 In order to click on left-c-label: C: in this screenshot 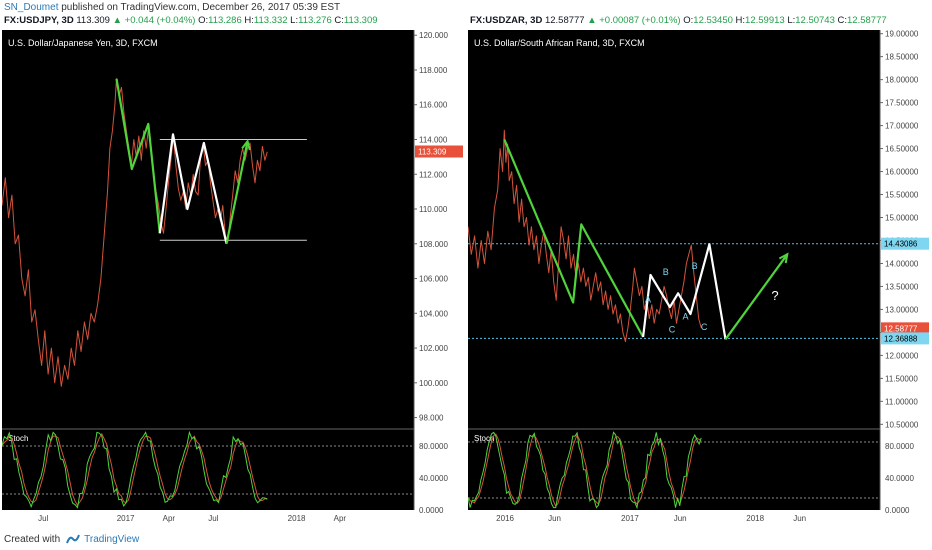, I will do `click(339, 20)`.